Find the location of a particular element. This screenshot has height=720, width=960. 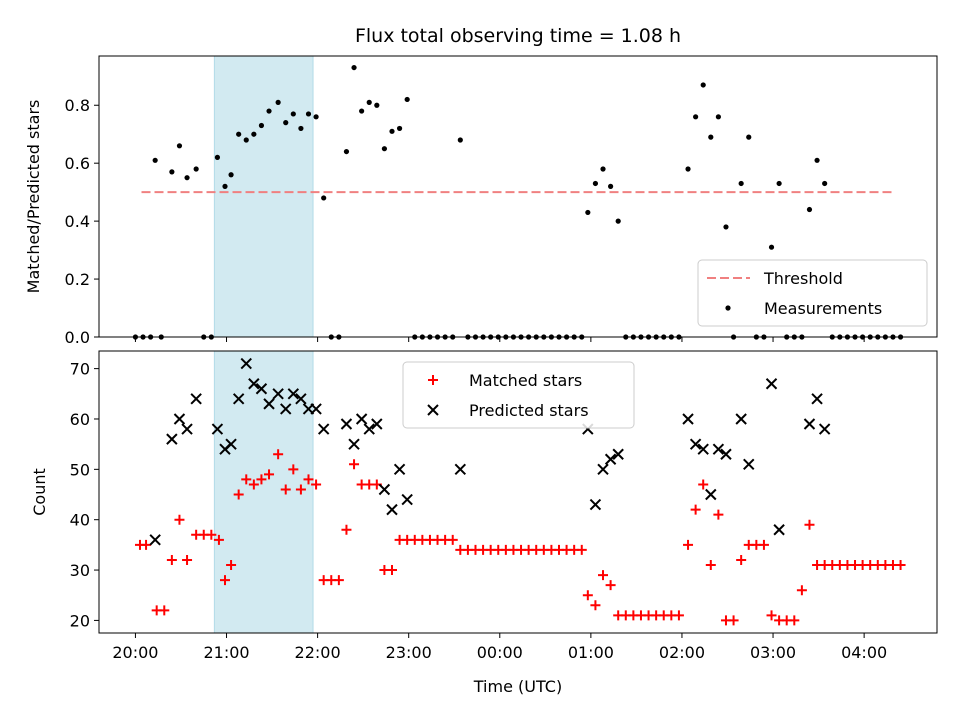

top-legend-box is located at coordinates (812, 293).